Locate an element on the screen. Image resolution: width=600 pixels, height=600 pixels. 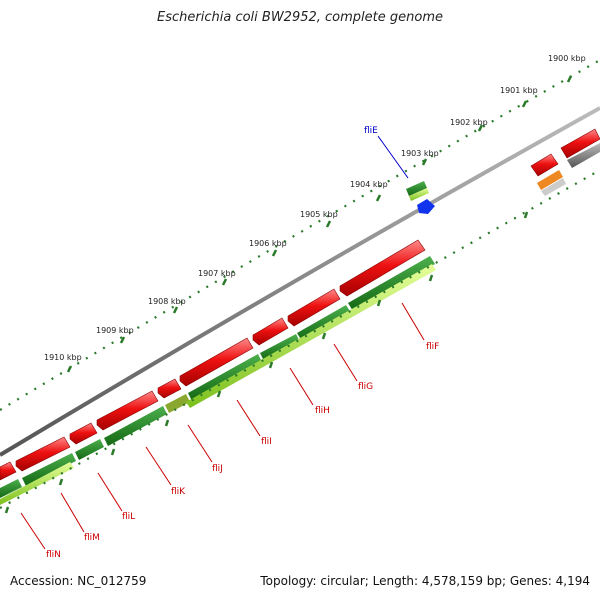
upper-right-features is located at coordinates (568, 169).